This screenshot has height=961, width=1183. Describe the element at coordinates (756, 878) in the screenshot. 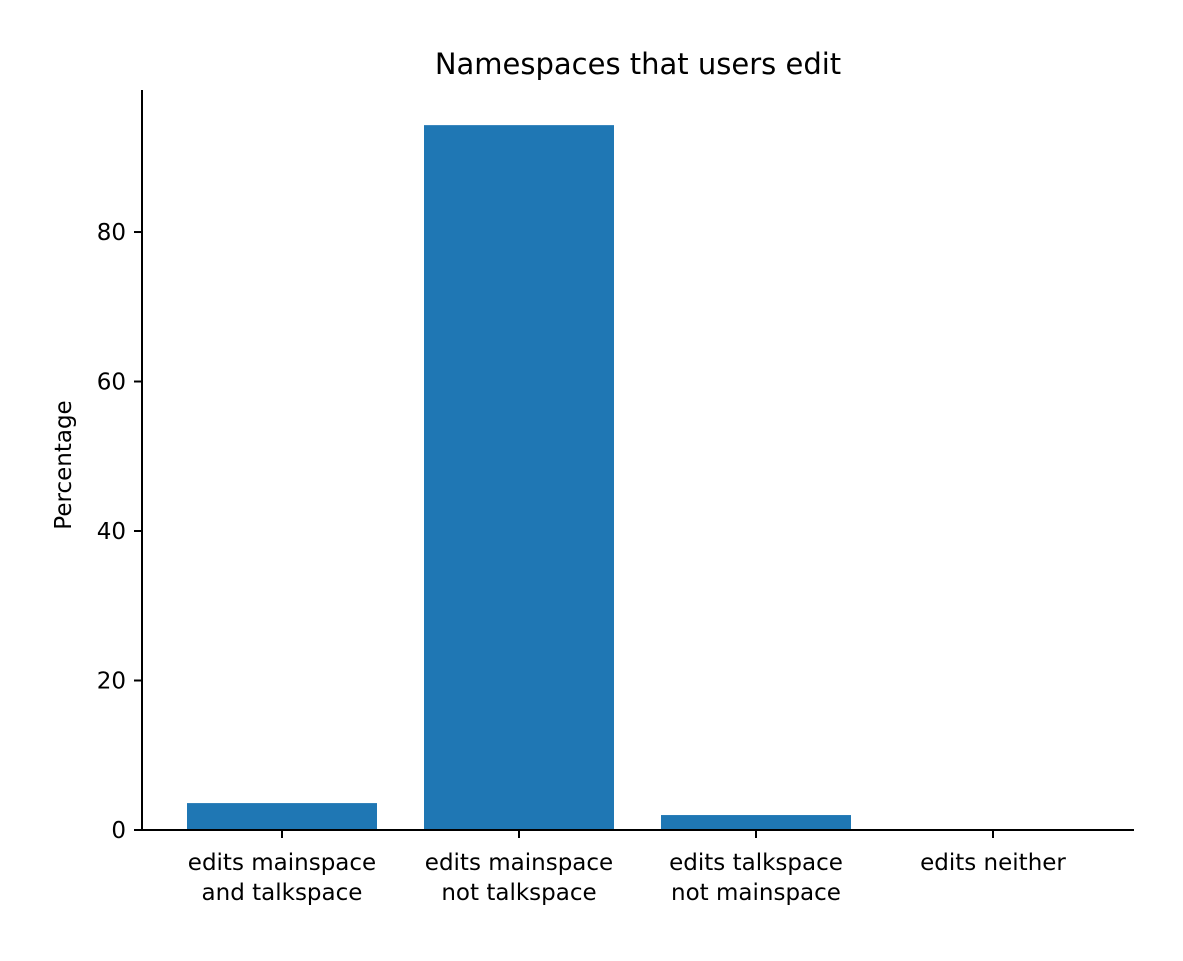

I see `x-tick-label: edits talkspace not mainspace` at that location.